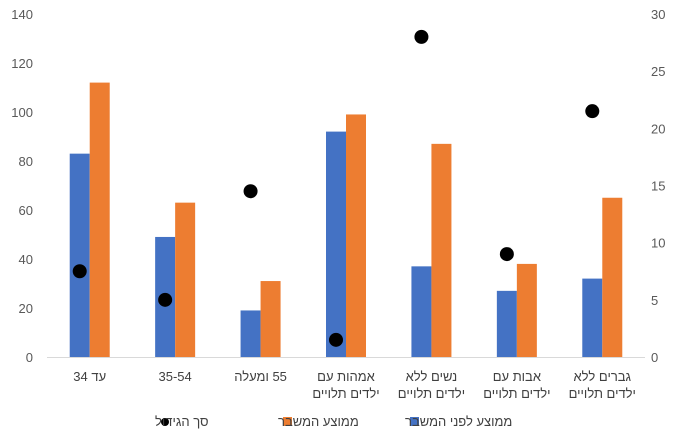  I want to click on y-right-tick-label: 20, so click(658, 128).